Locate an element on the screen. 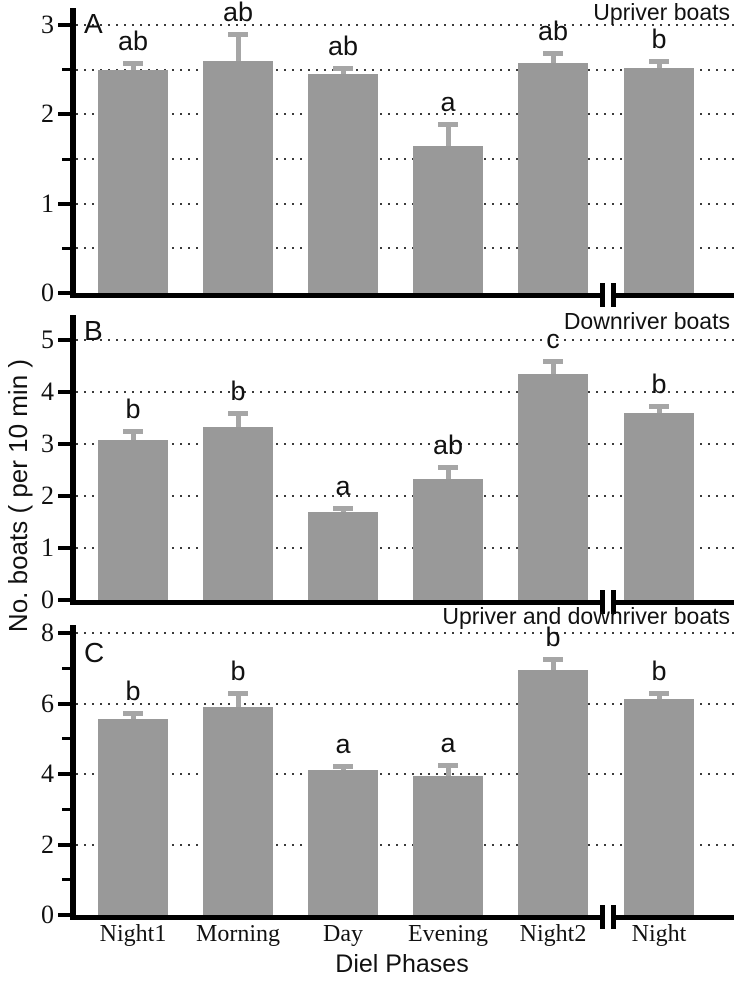  x-tick-label: Day is located at coordinates (343, 934).